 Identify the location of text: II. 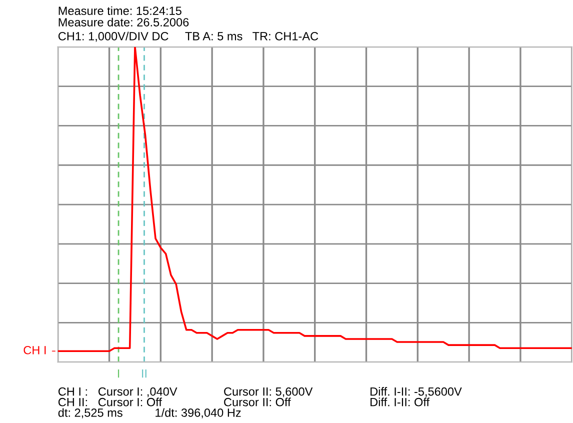
(144, 373).